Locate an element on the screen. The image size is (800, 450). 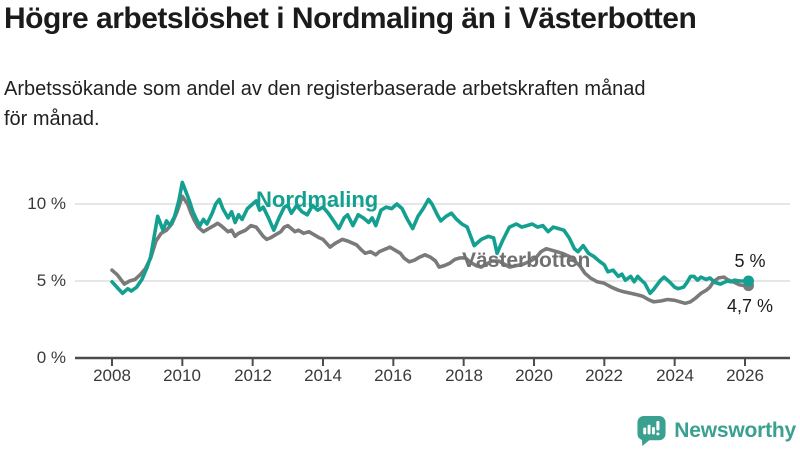
end-value-label-vasterbotten: 4,7 % is located at coordinates (750, 306).